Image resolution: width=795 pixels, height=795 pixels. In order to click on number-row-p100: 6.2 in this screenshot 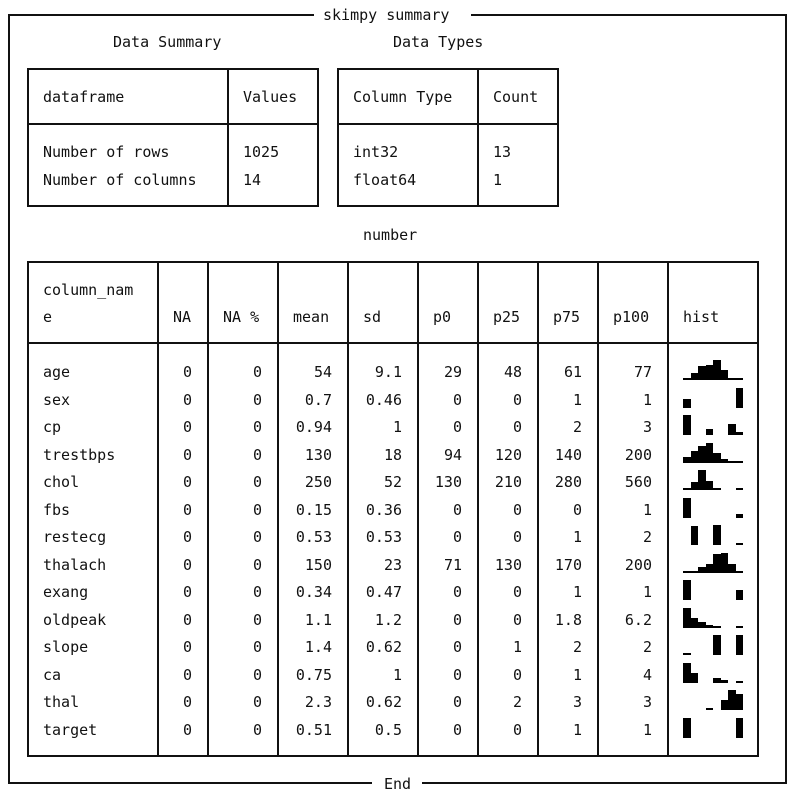, I will do `click(638, 619)`.